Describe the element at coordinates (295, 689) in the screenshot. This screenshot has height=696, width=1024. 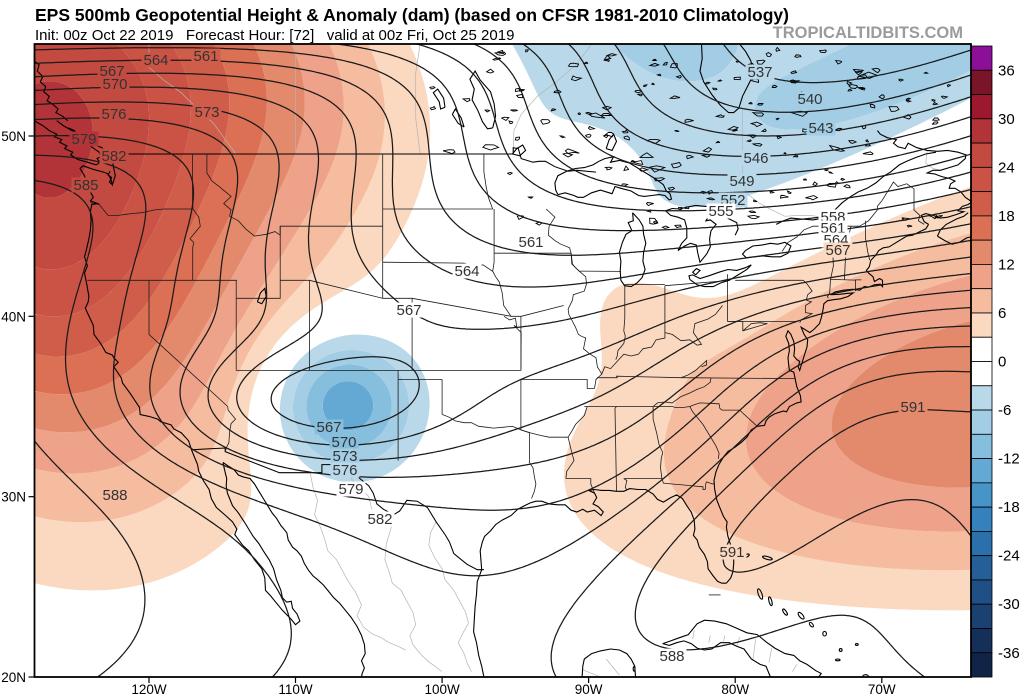
I see `svg-text: 110W` at that location.